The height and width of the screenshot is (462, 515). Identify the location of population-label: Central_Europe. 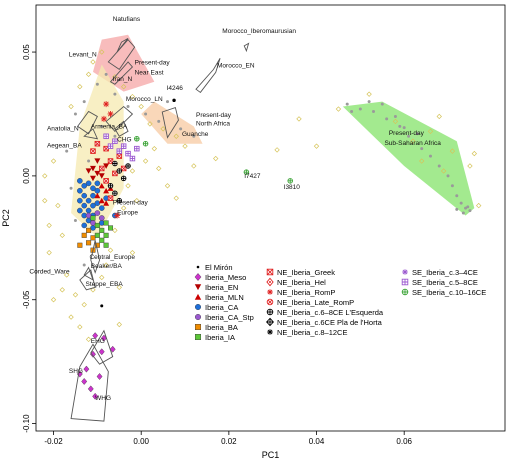
(112, 257).